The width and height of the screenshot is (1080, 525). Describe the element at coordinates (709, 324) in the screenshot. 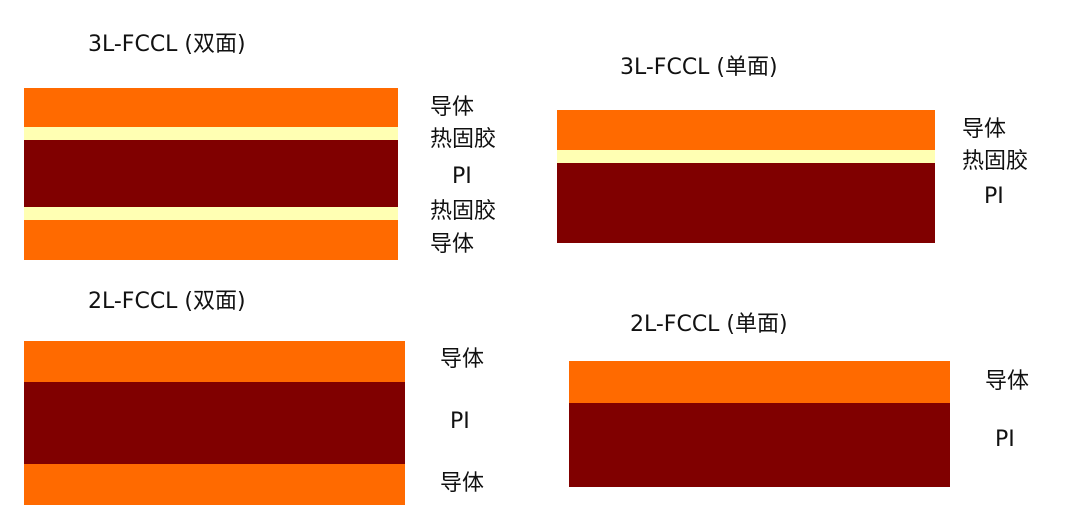

I see `panel-title: 2L-FCCL (单面)` at that location.